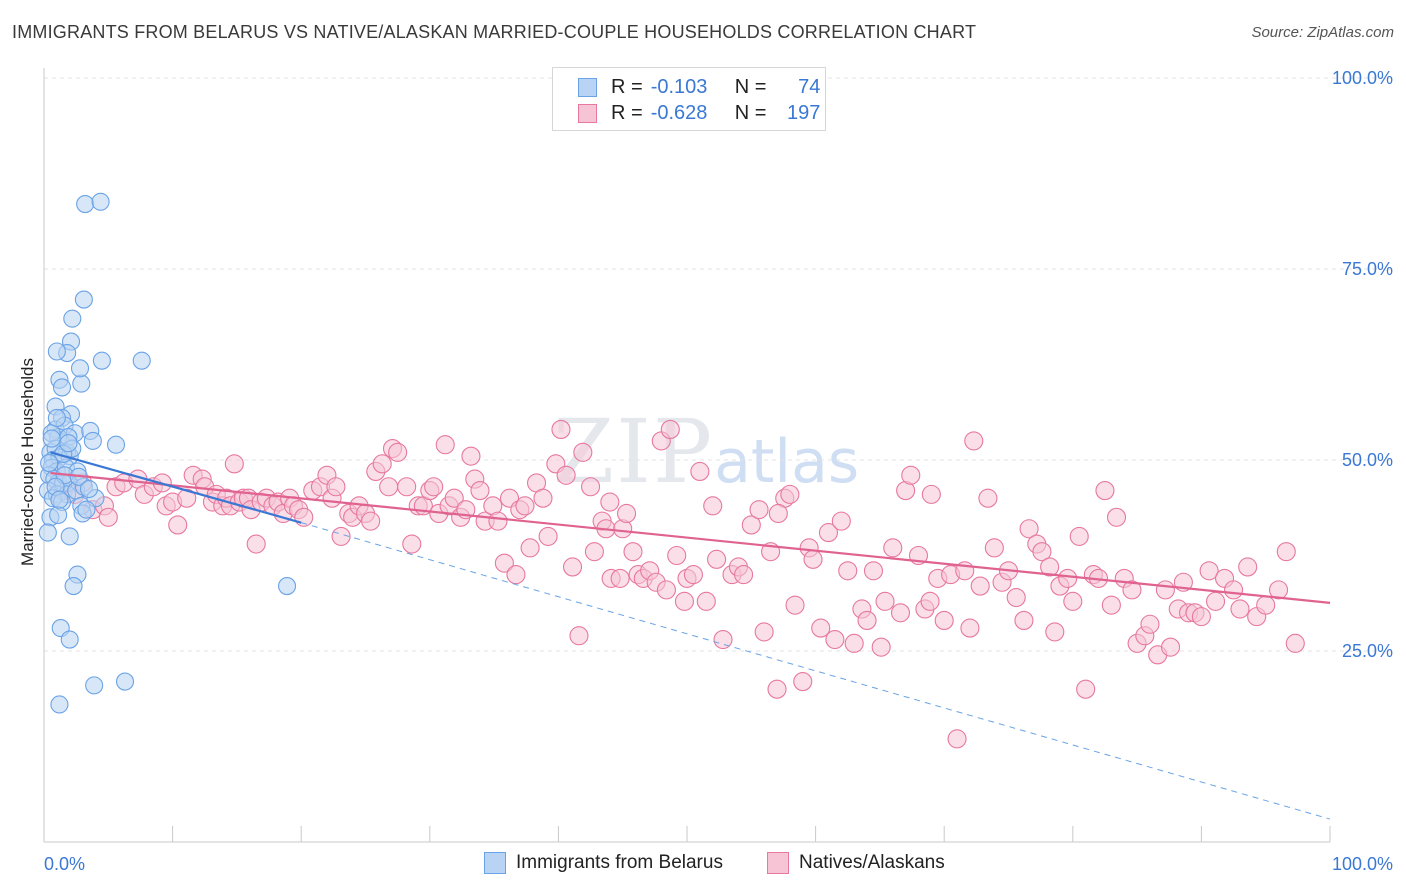  What do you see at coordinates (679, 112) in the screenshot?
I see `legend-r-value: -0.628` at bounding box center [679, 112].